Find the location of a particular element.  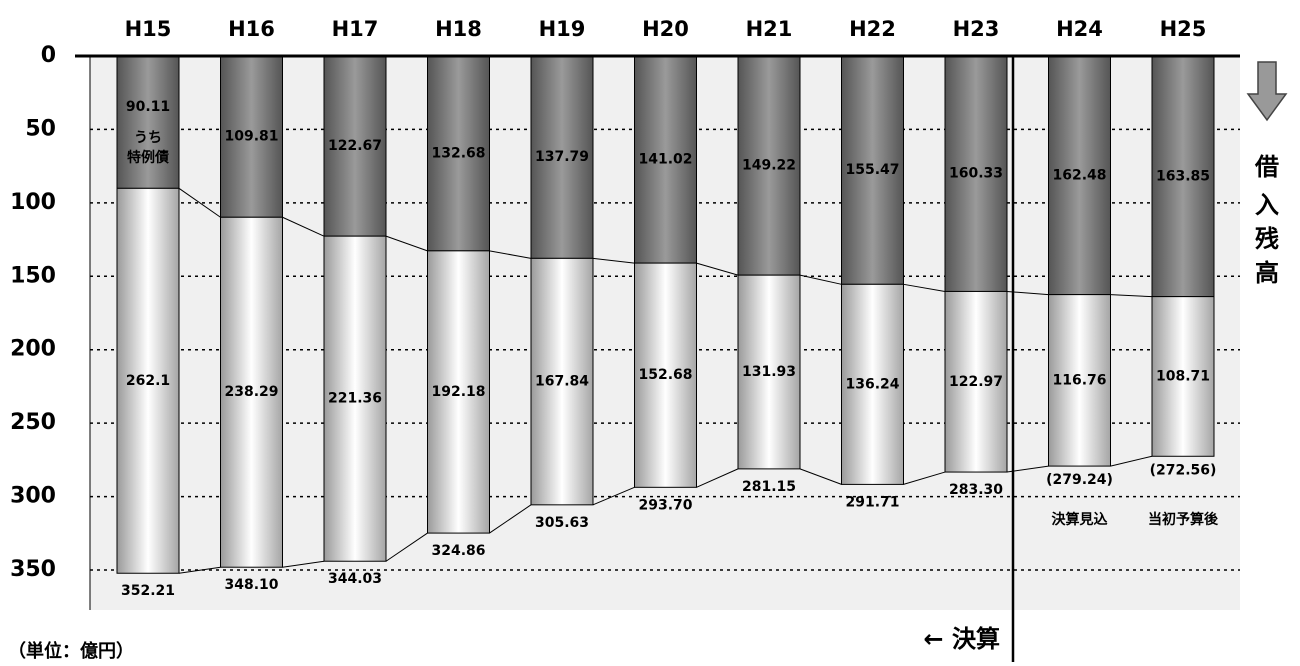

vertical-label: 借 is located at coordinates (1266, 167).